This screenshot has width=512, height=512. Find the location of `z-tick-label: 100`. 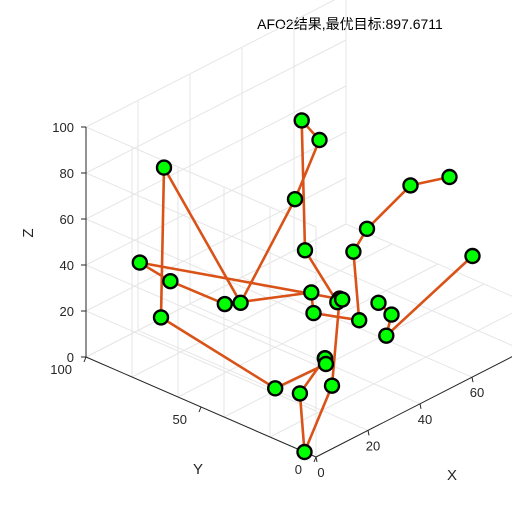

z-tick-label: 100 is located at coordinates (63, 127).